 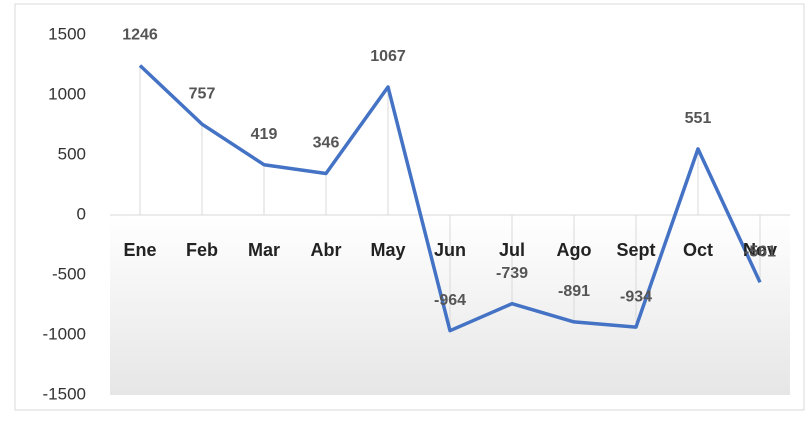 What do you see at coordinates (450, 300) in the screenshot?
I see `data-label: -964` at bounding box center [450, 300].